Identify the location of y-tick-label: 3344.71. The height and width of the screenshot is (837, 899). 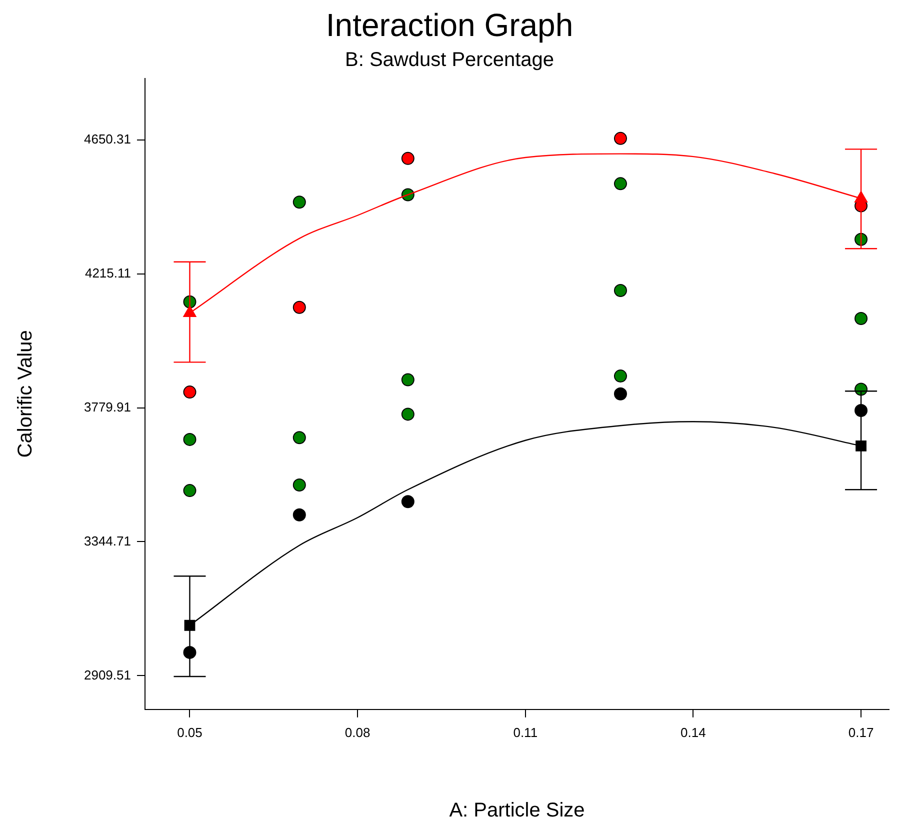
(107, 540).